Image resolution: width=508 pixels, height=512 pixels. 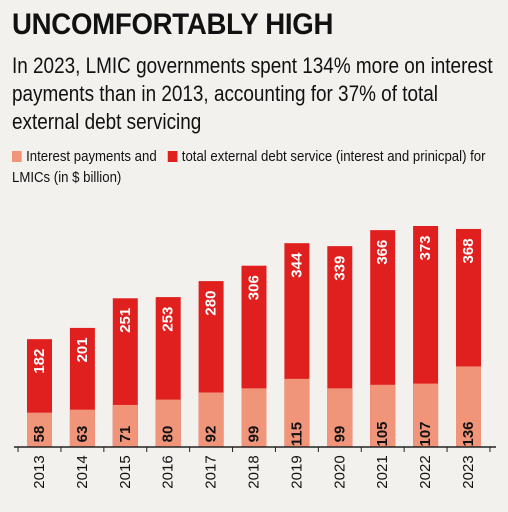 What do you see at coordinates (82, 434) in the screenshot?
I see `interest-value-label-2014: 63` at bounding box center [82, 434].